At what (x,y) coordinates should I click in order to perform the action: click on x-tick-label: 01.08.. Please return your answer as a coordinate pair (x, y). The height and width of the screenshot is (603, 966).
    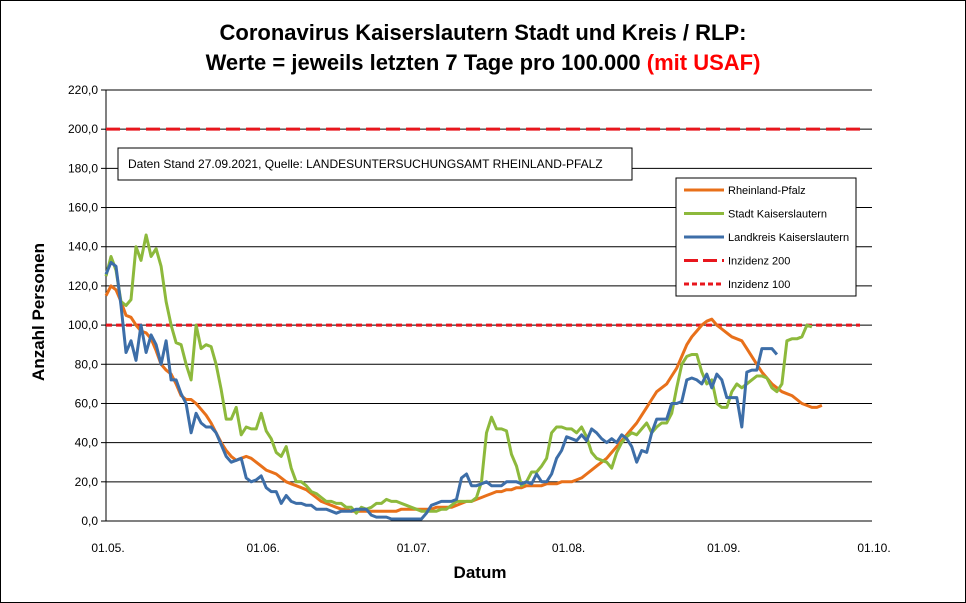
    Looking at the image, I should click on (568, 548).